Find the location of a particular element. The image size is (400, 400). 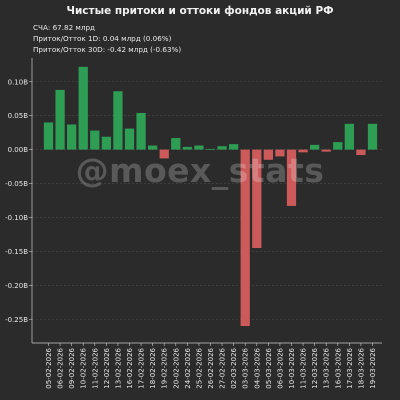

bar-16-02-2026 is located at coordinates (129, 139).